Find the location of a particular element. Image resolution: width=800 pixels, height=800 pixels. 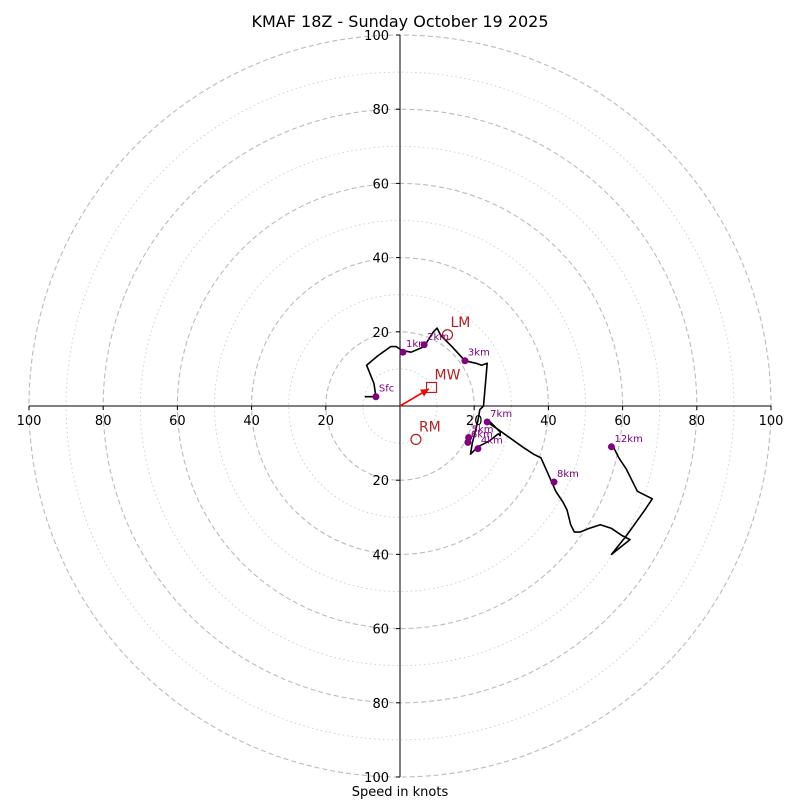

x-axis-label: Speed in knots is located at coordinates (400, 792).